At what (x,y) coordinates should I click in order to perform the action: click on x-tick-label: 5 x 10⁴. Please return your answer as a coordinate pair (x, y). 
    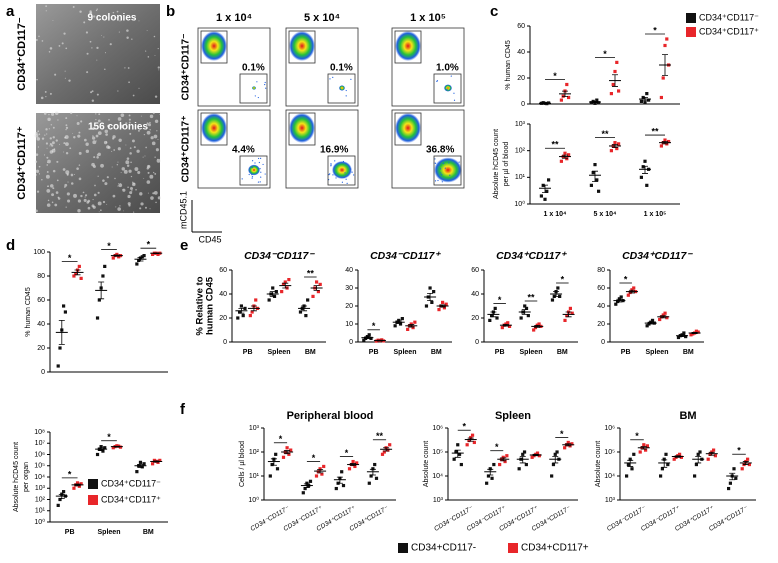
    Looking at the image, I should click on (605, 214).